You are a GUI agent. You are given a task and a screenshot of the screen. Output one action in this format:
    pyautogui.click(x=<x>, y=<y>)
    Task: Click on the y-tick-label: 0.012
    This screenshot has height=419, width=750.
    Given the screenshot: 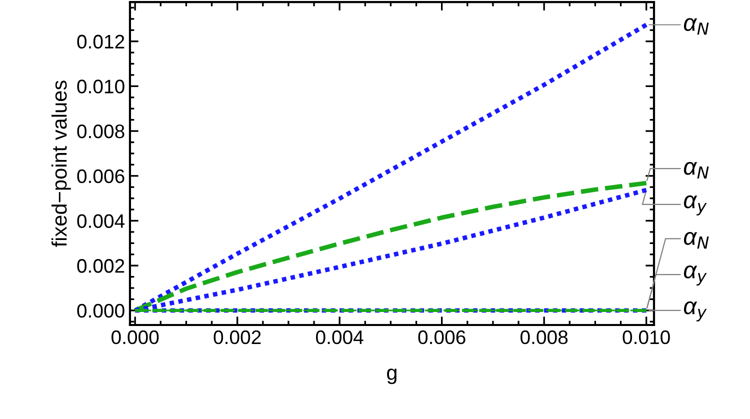 What is the action you would take?
    pyautogui.click(x=100, y=41)
    